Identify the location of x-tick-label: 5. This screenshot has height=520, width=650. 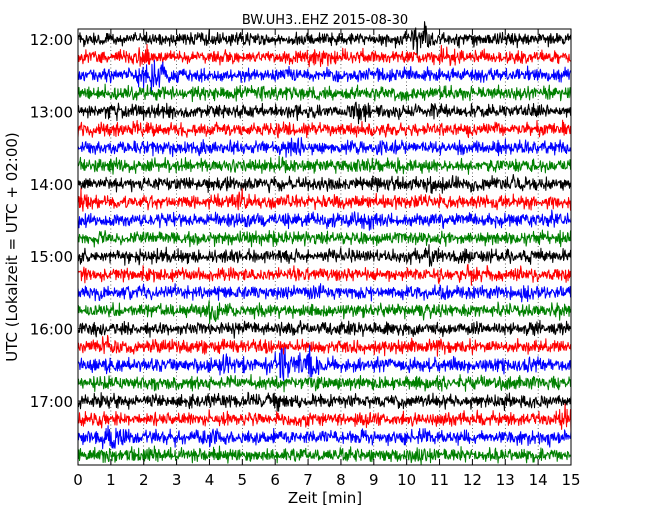
(243, 480).